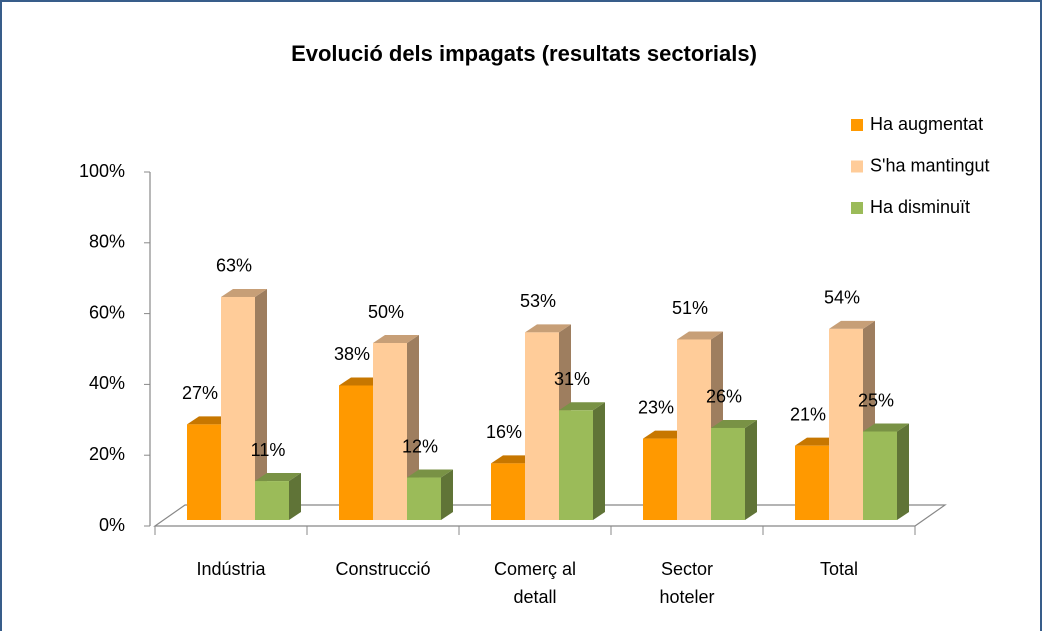 Image resolution: width=1044 pixels, height=631 pixels. I want to click on value-label: 21%, so click(808, 414).